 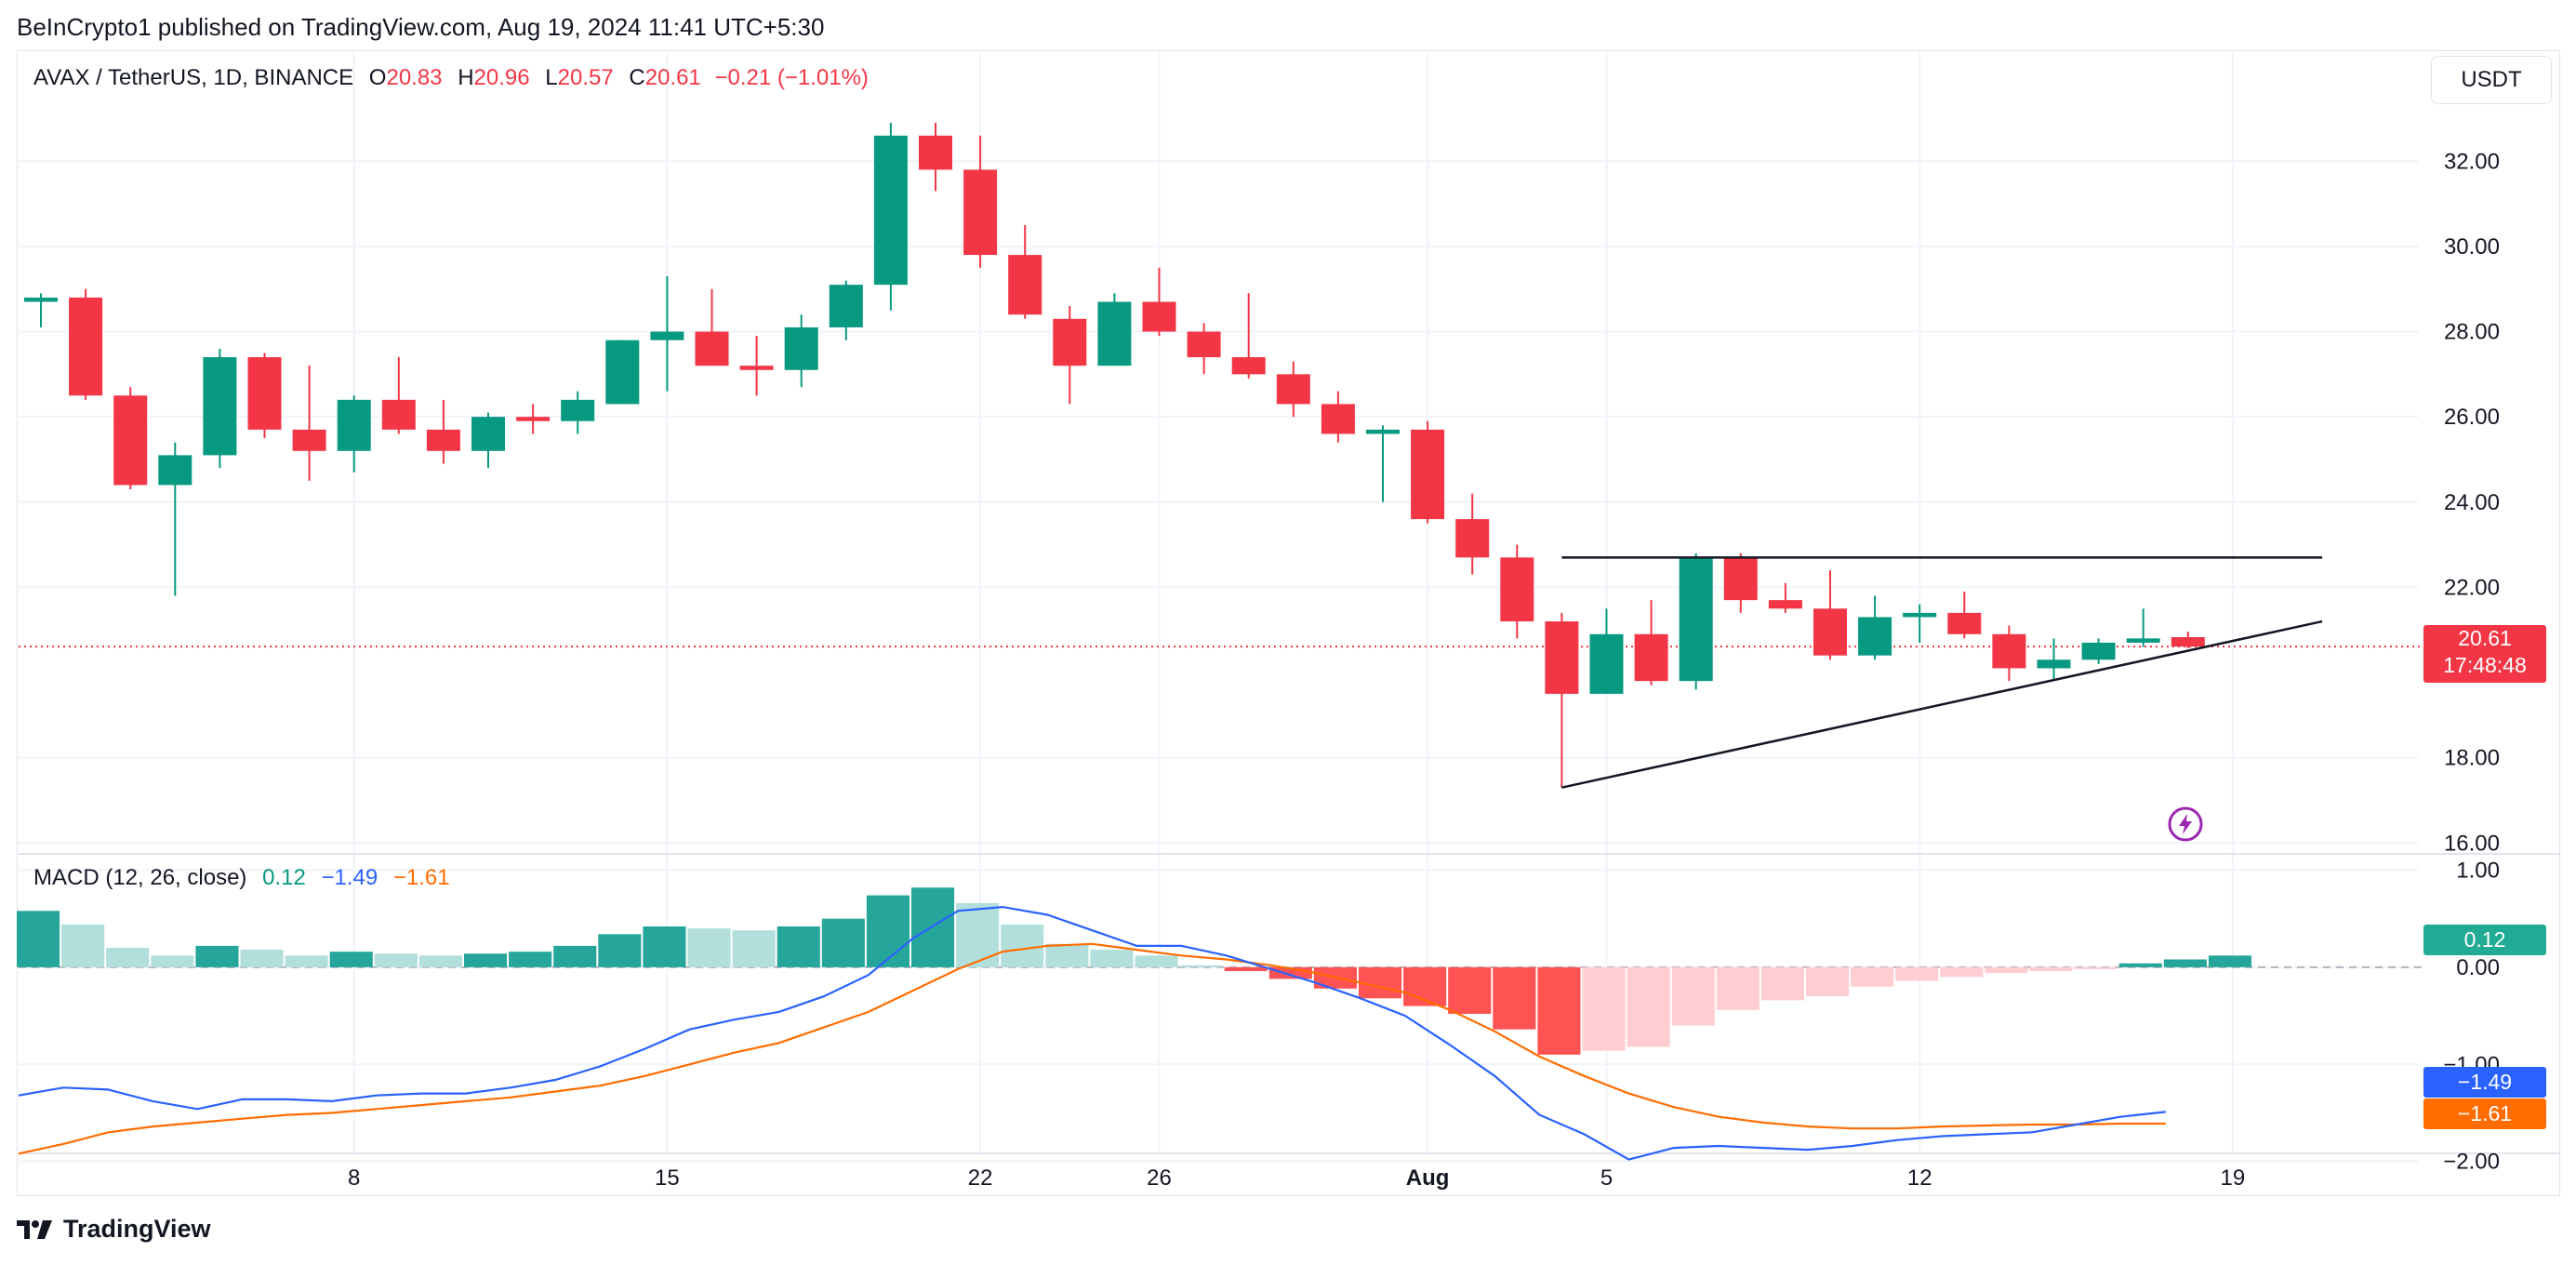 What do you see at coordinates (1159, 1178) in the screenshot?
I see `x-tick-label: 26` at bounding box center [1159, 1178].